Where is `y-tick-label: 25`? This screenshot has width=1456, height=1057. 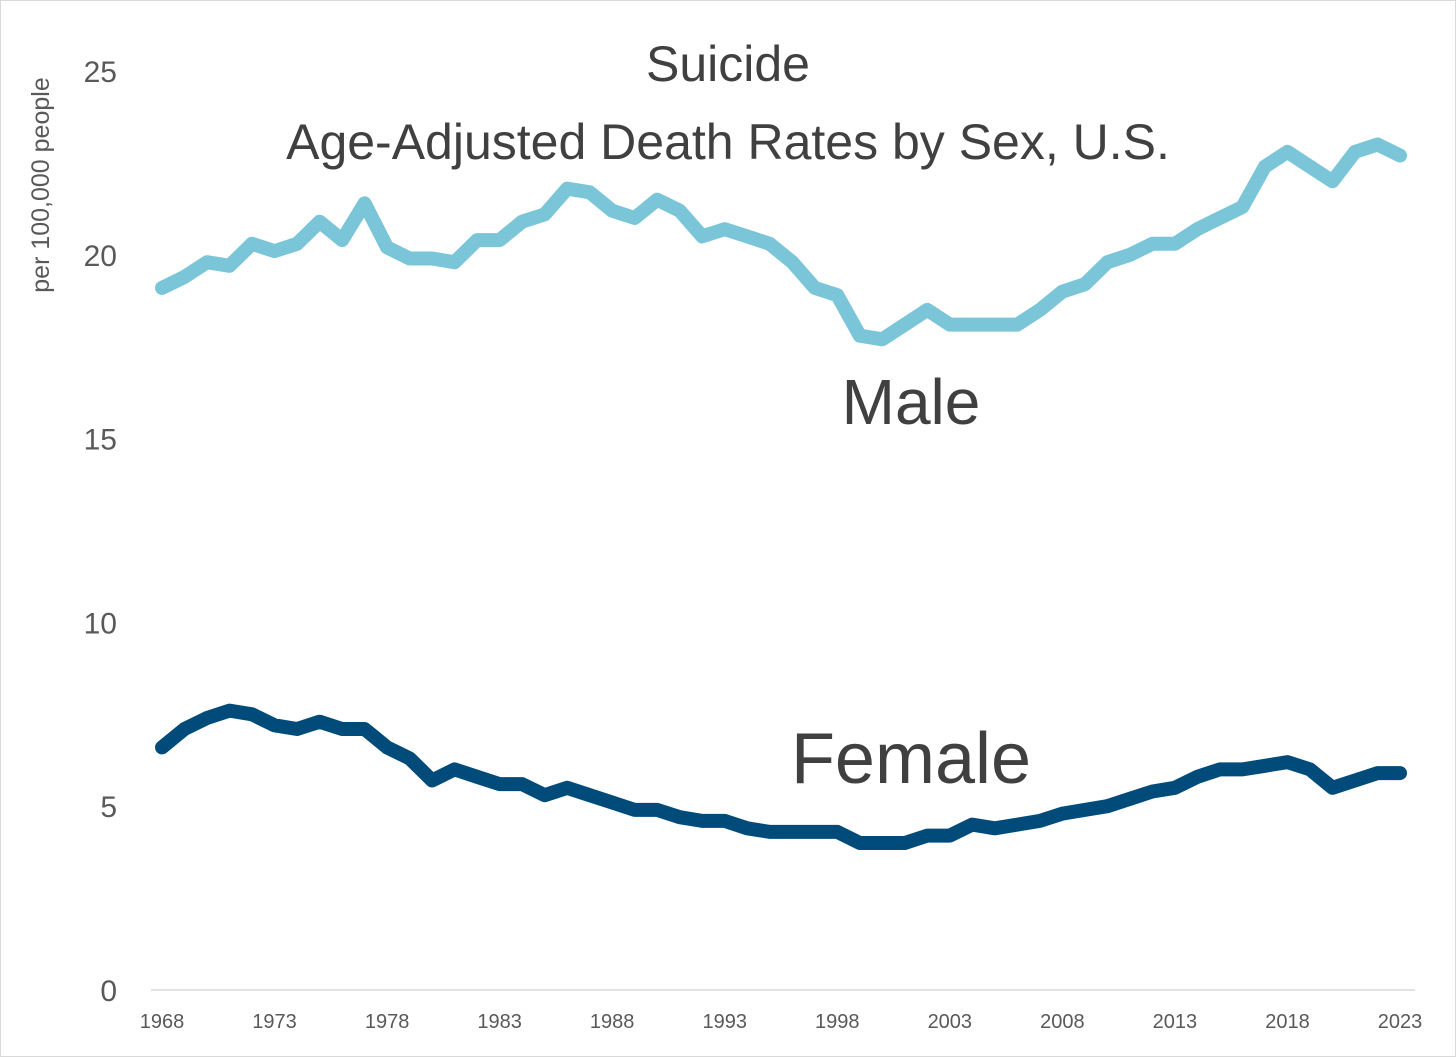
y-tick-label: 25 is located at coordinates (100, 72).